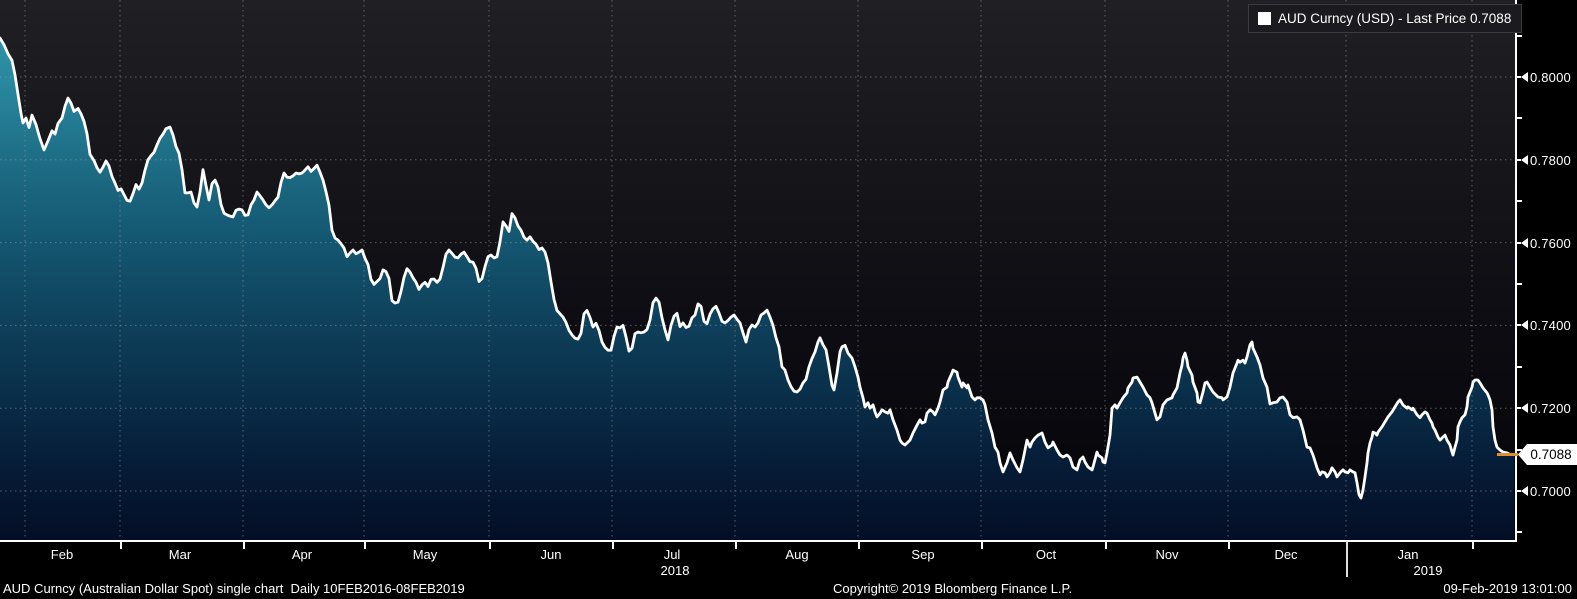  I want to click on price-tick-label: 0.7600, so click(1543, 243).